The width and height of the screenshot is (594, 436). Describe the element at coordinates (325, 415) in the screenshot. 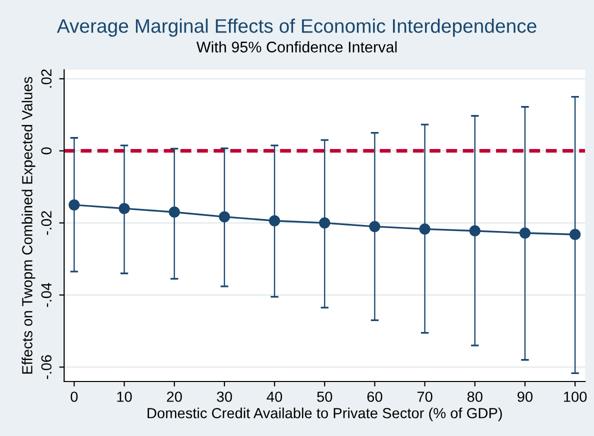

I see `x-axis-title: Domestic Credit Available to Private Sector (% of GDP)` at that location.